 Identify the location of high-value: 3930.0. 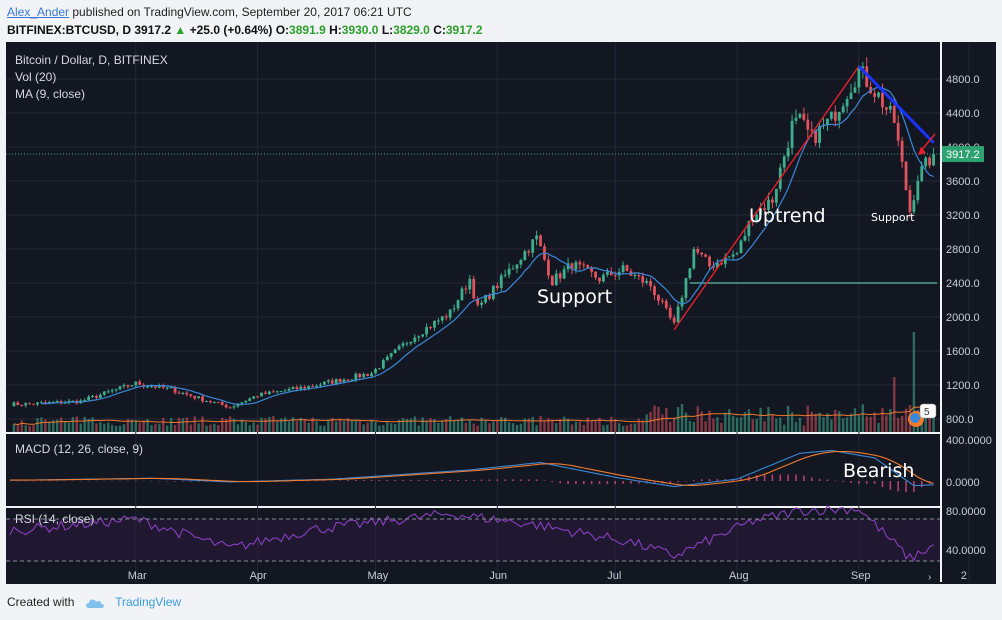
(360, 30).